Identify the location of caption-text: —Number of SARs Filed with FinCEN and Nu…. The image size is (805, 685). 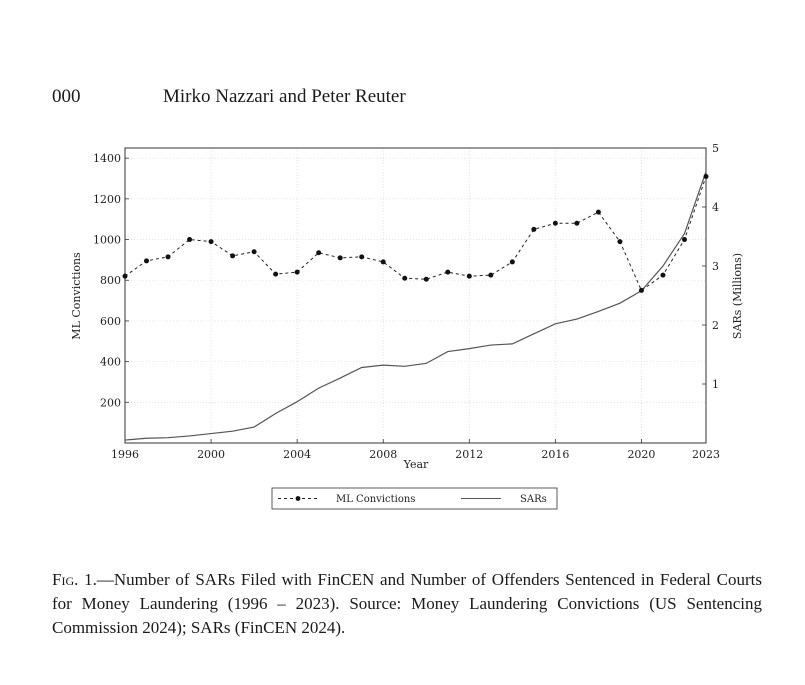
(407, 603).